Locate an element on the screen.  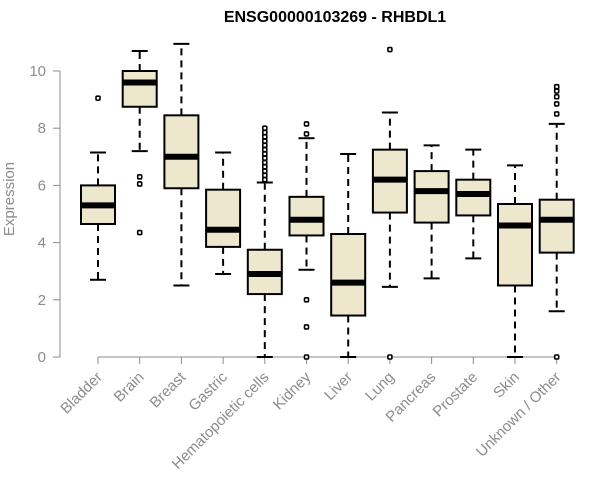
x-tick-label: Liver is located at coordinates (338, 386).